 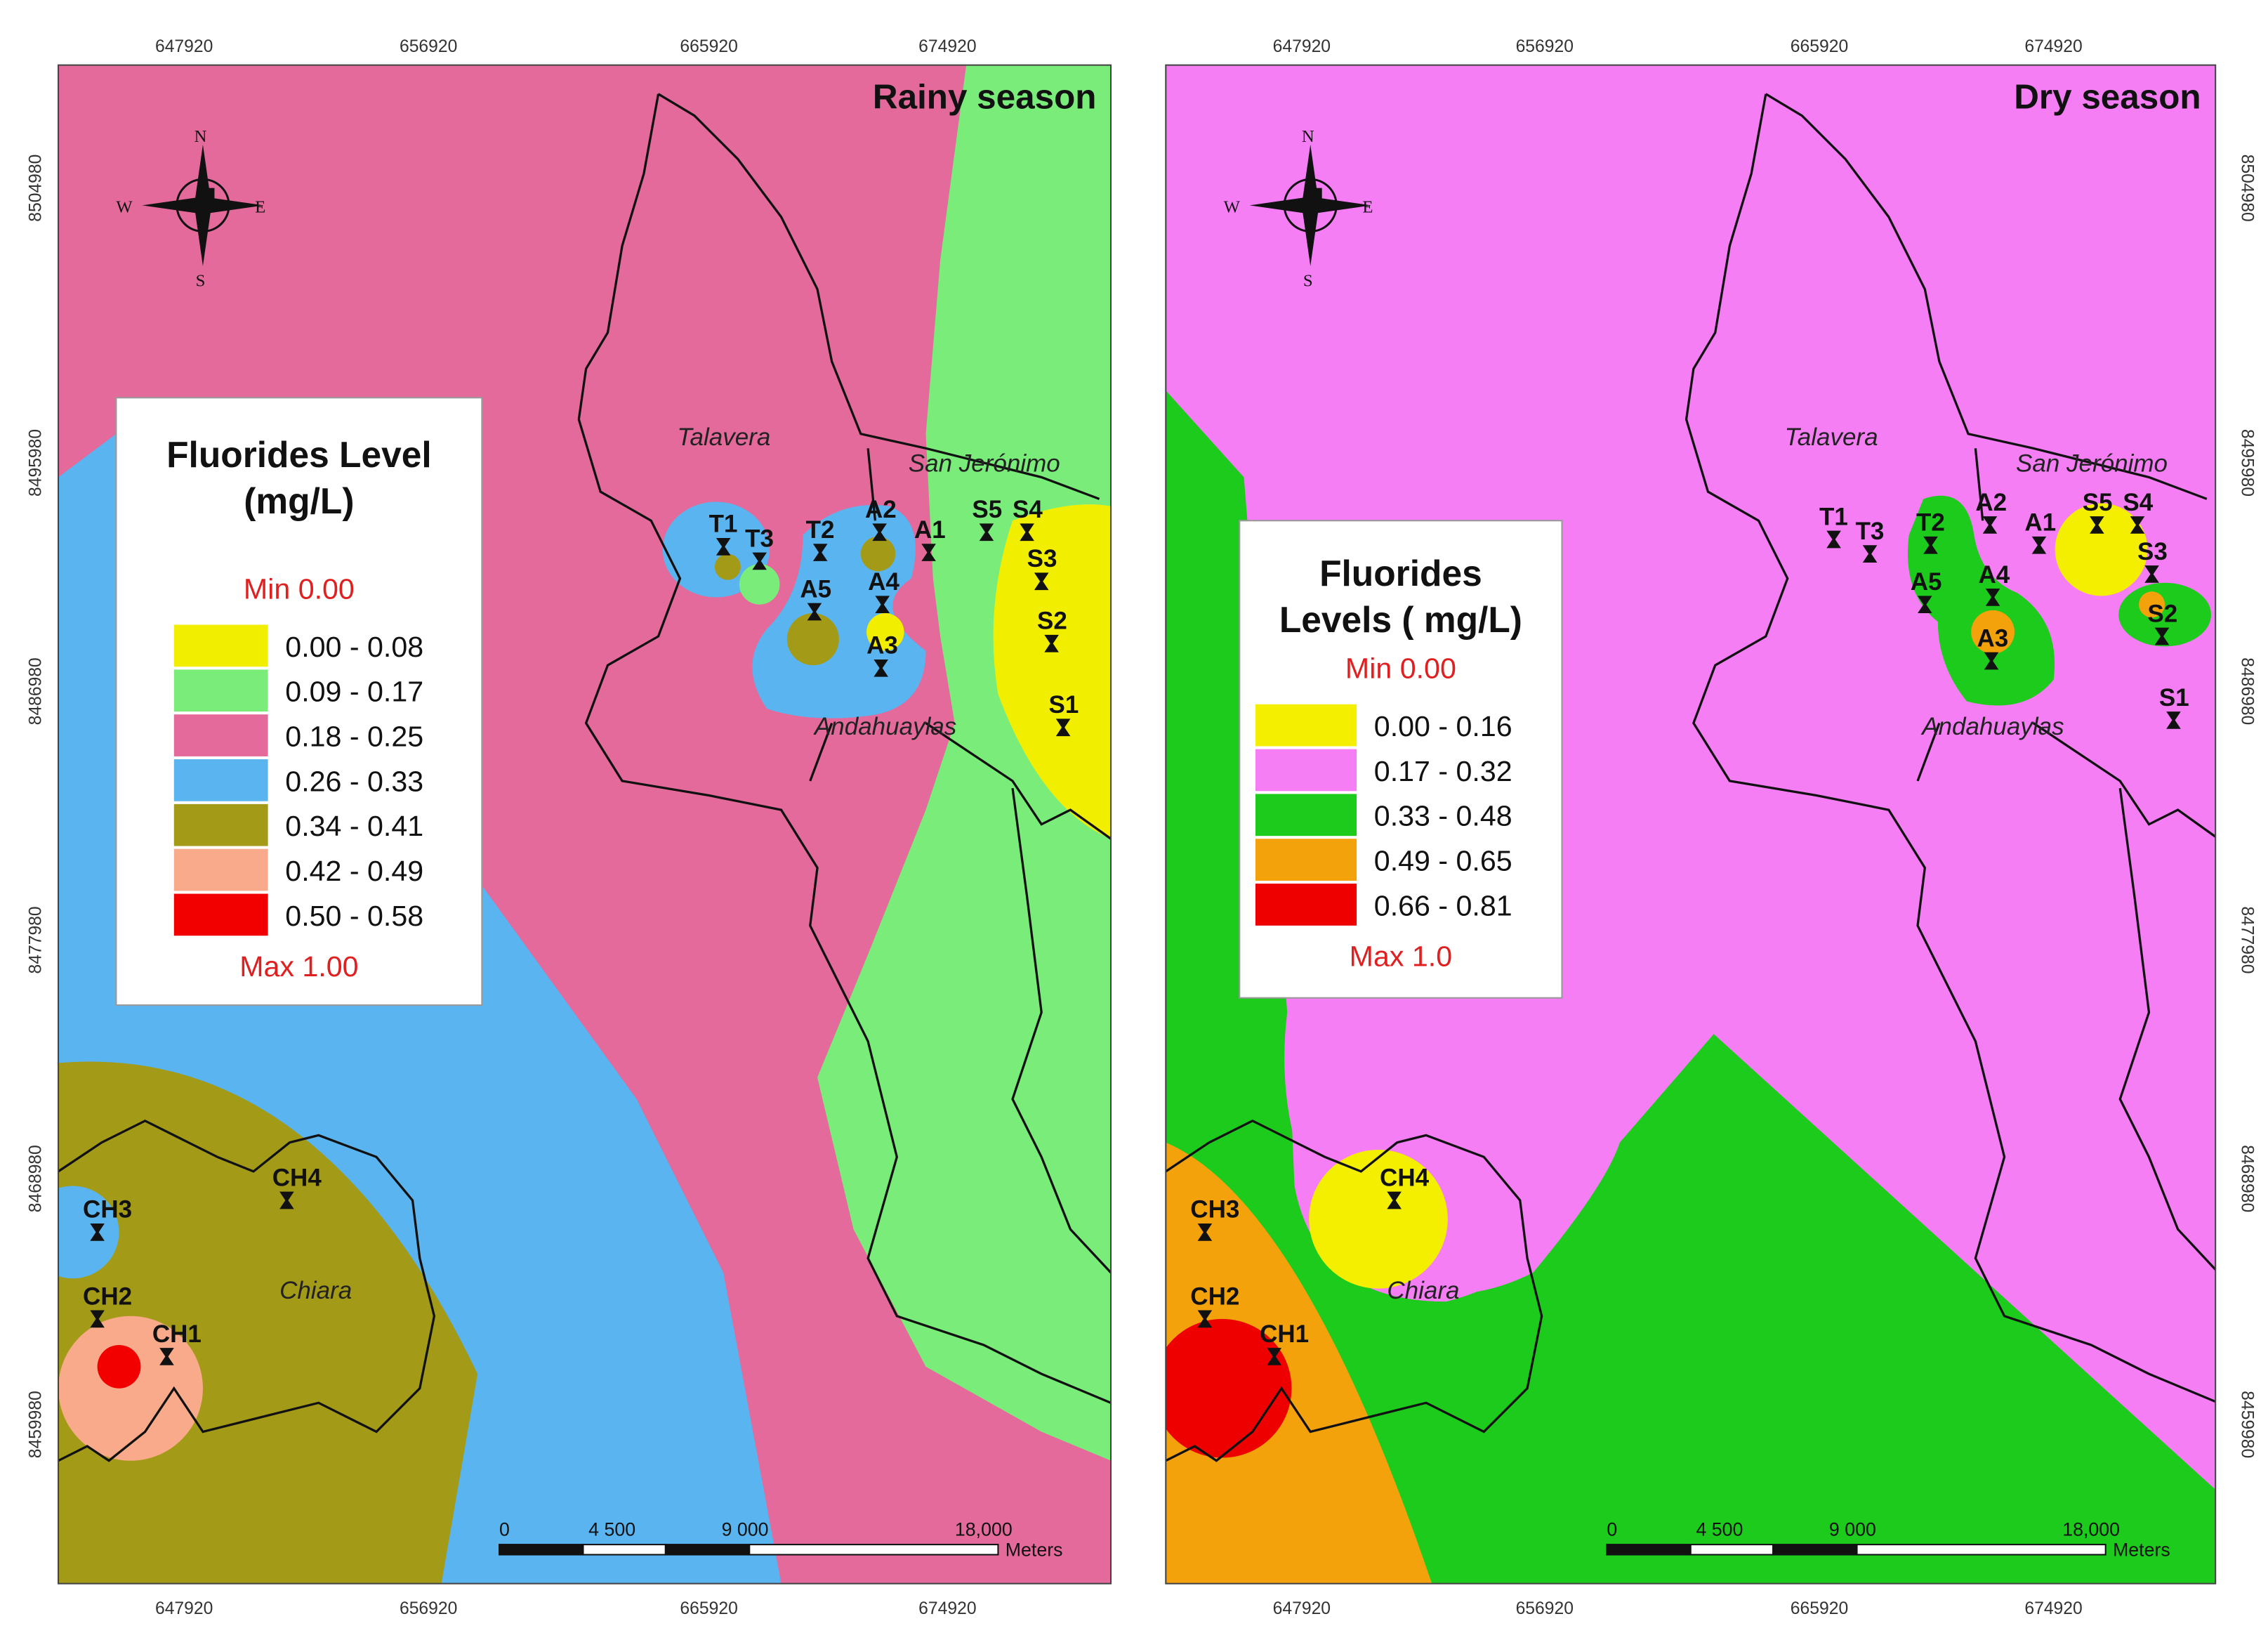 What do you see at coordinates (1994, 575) in the screenshot?
I see `station-label: A4` at bounding box center [1994, 575].